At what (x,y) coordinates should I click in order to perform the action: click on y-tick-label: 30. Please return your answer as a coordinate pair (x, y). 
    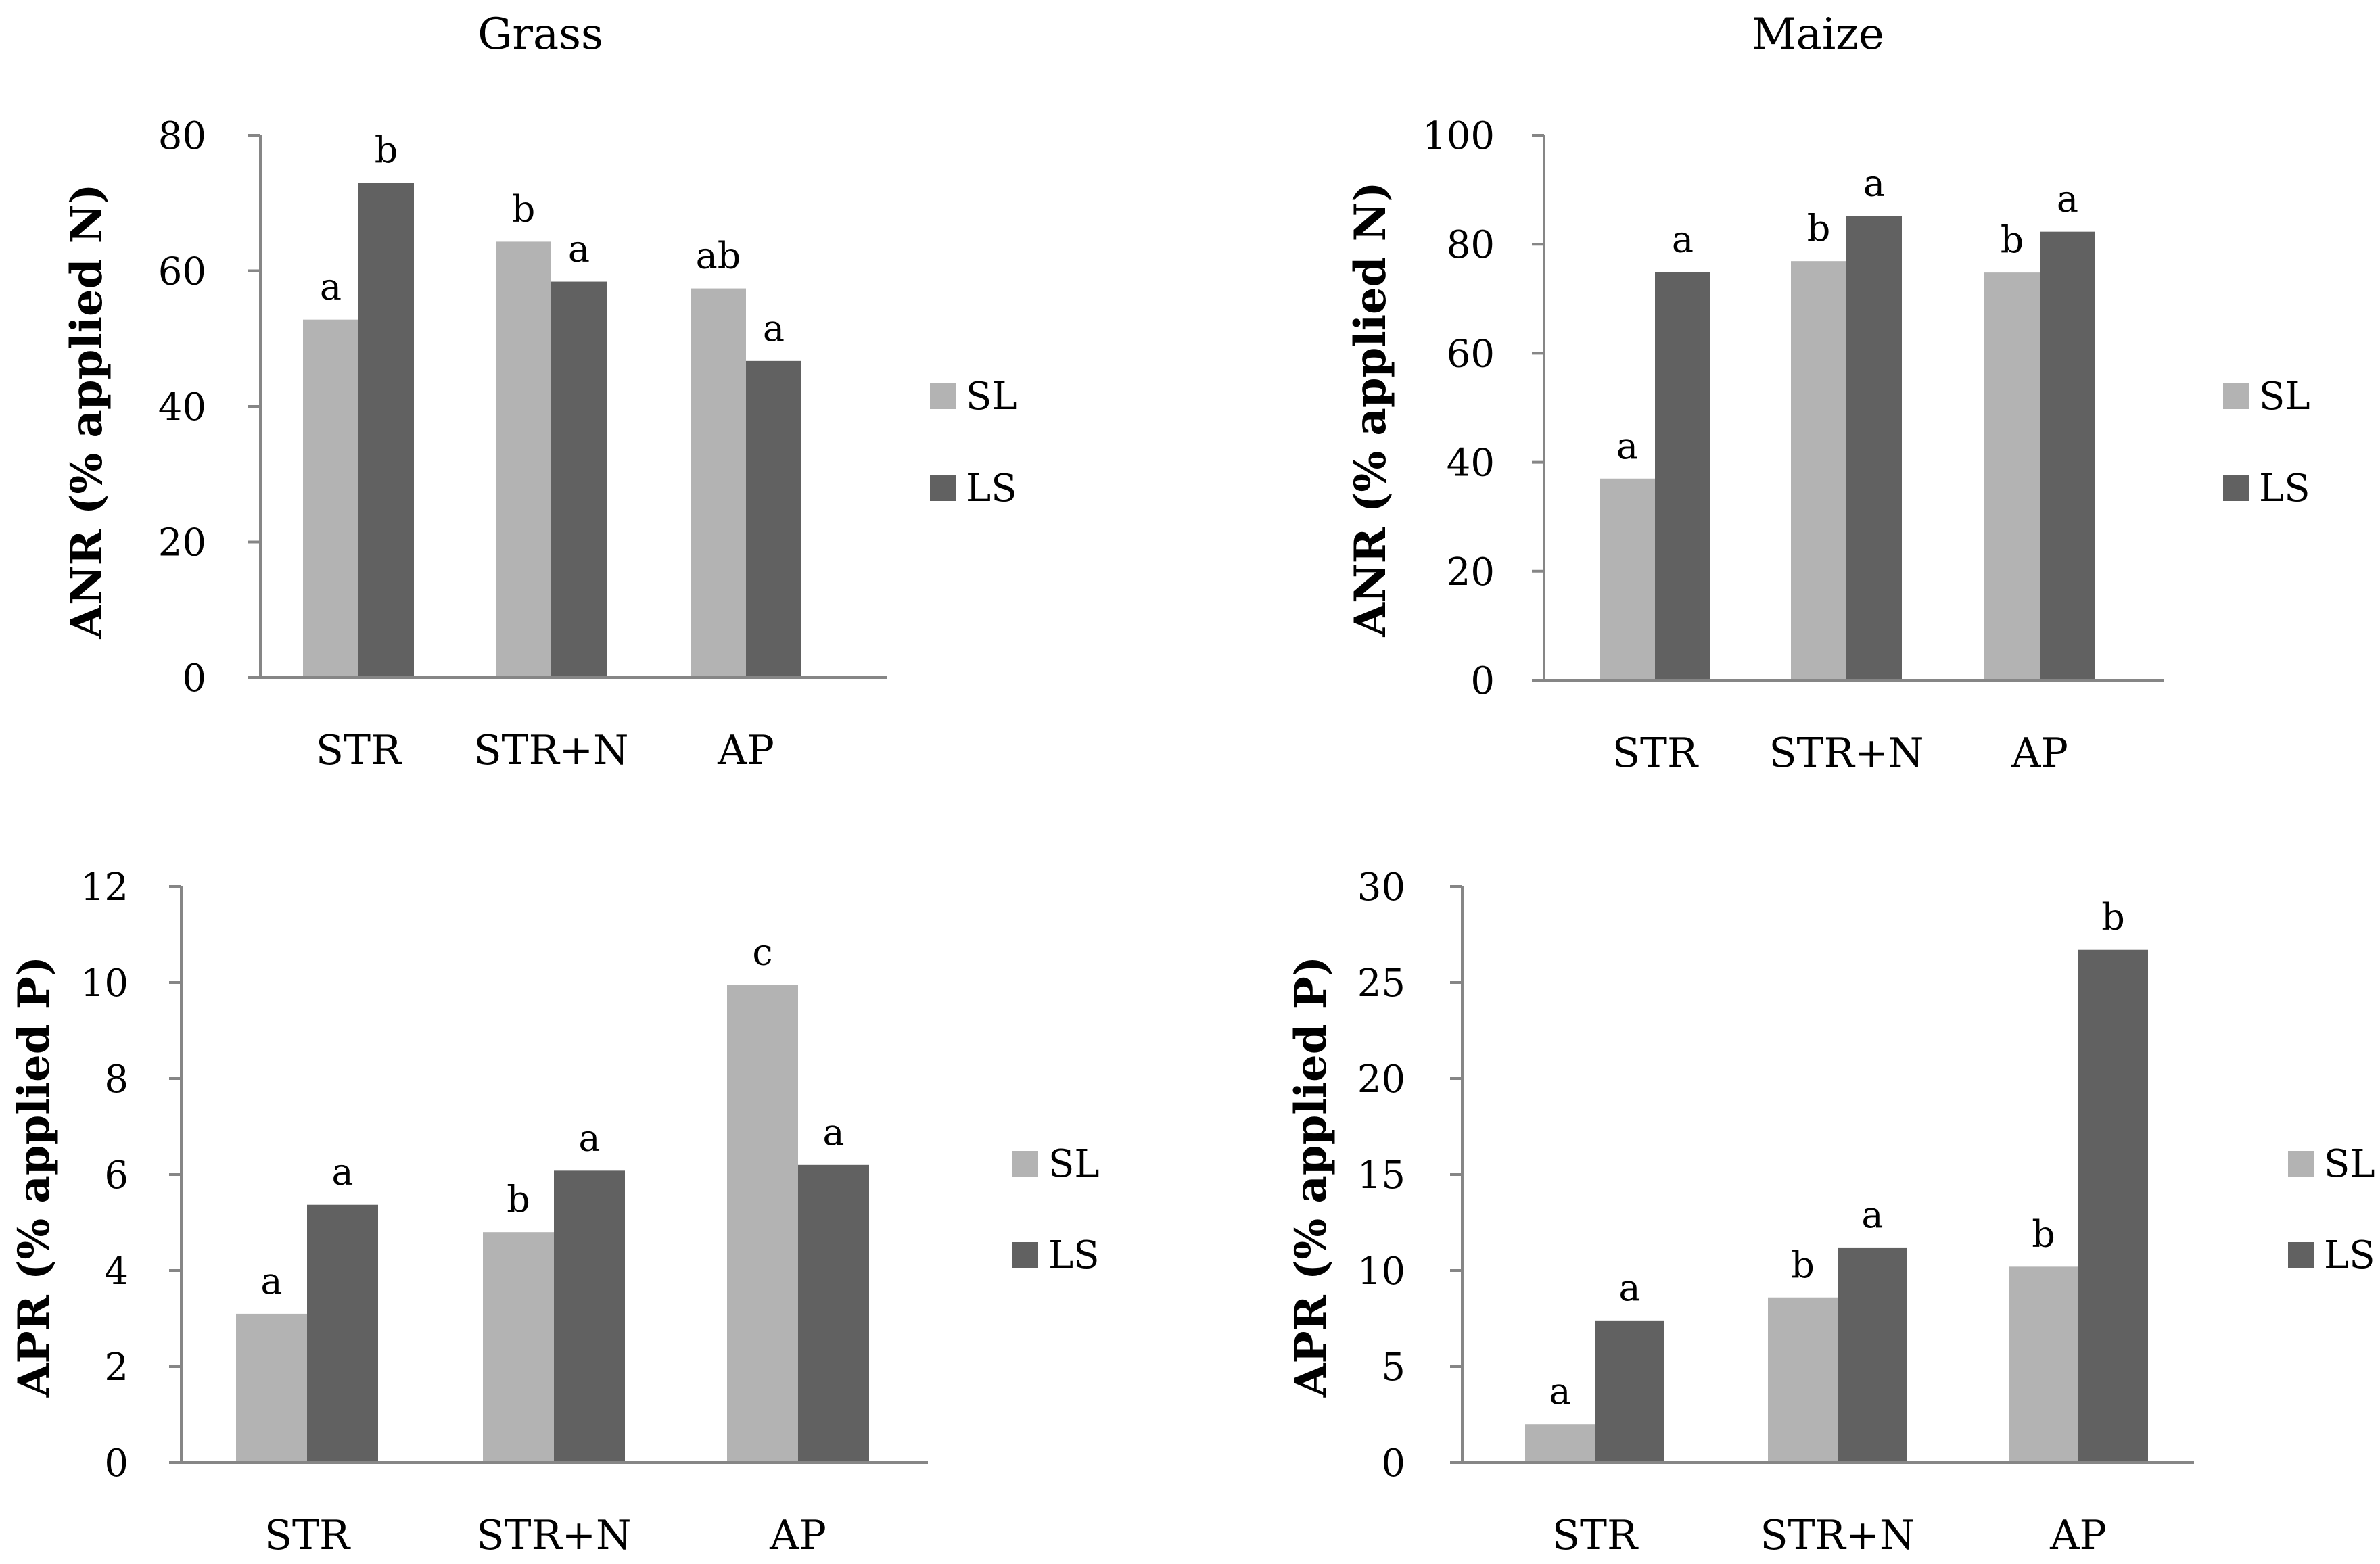
    Looking at the image, I should click on (1381, 887).